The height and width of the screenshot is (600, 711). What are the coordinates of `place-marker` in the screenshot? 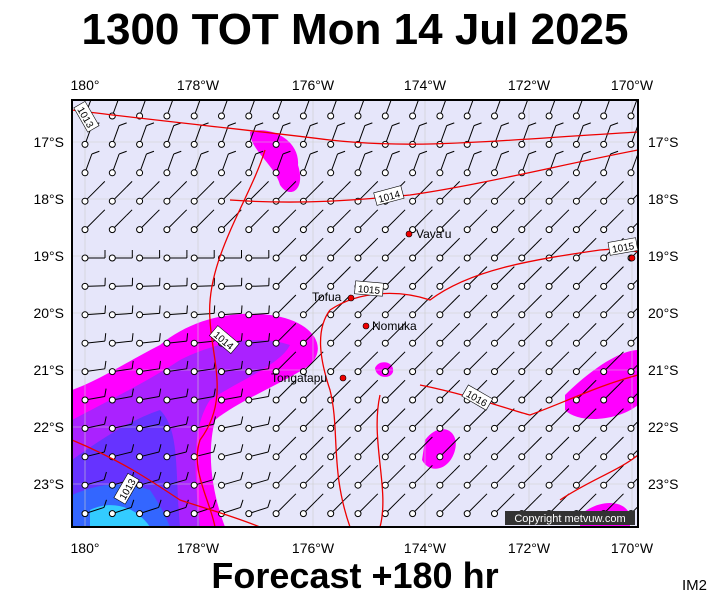 It's located at (409, 234).